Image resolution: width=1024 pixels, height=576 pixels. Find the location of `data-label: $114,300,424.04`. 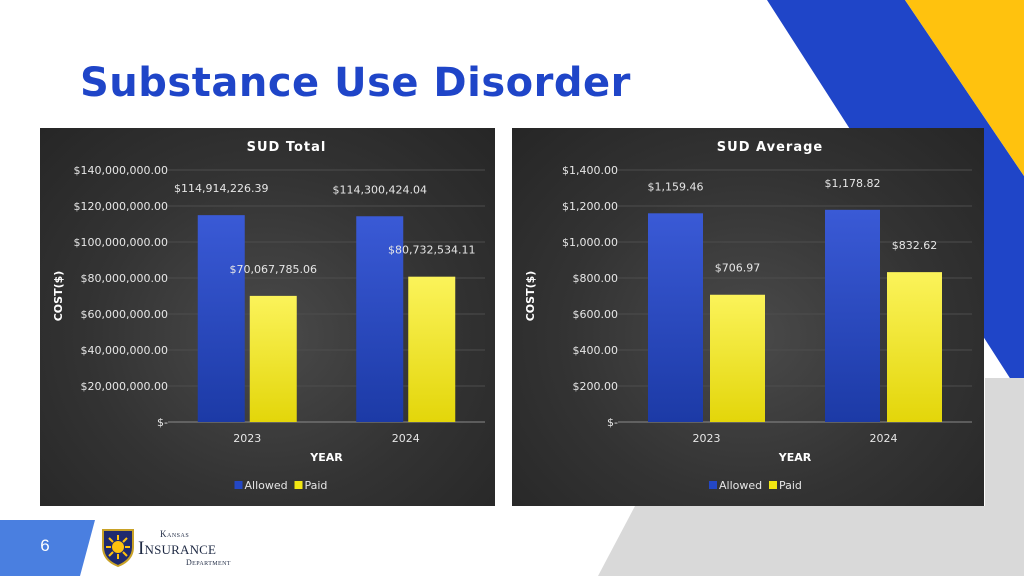

data-label: $114,300,424.04 is located at coordinates (380, 189).